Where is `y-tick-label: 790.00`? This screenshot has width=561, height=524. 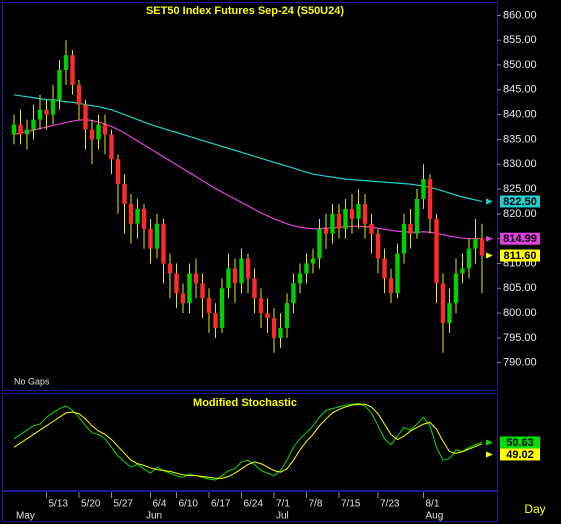
y-tick-label: 790.00 is located at coordinates (520, 363).